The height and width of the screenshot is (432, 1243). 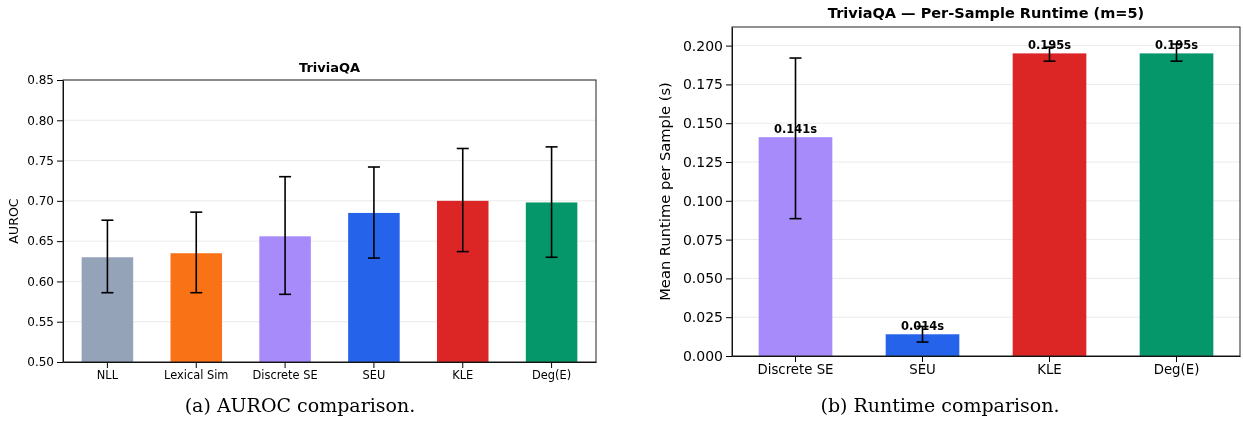 I want to click on chart-title: TriviaQA, so click(x=329, y=67).